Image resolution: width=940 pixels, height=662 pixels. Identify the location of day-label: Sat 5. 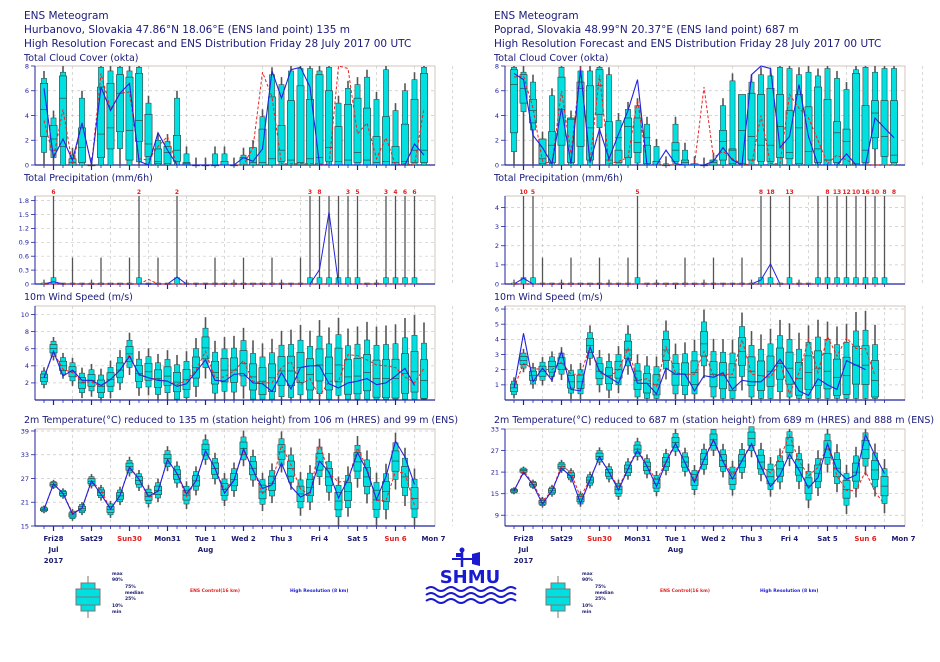
(357, 539).